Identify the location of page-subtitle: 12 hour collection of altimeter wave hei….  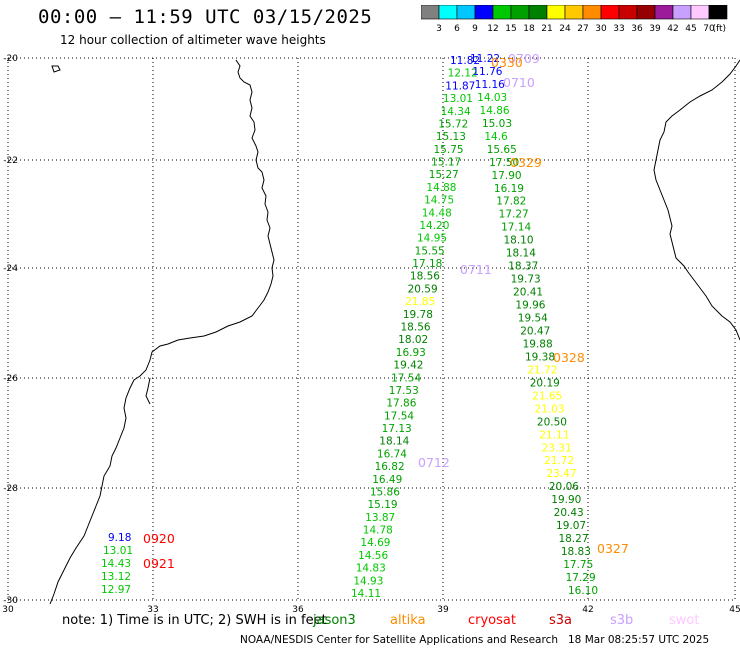
(193, 40).